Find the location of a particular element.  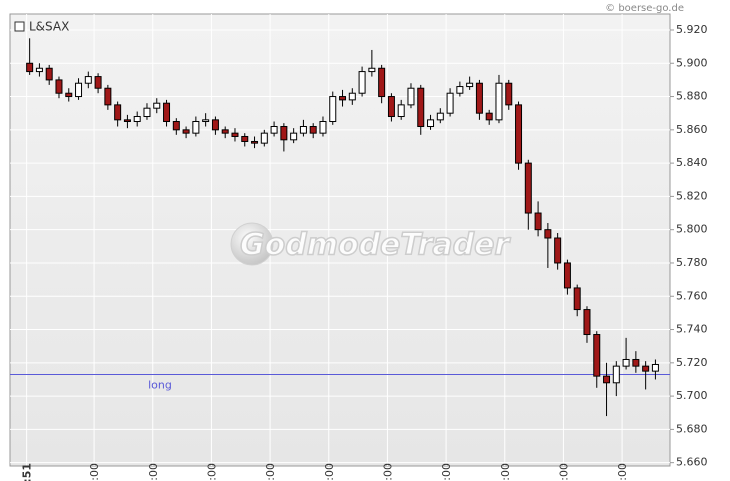

y-tick-label: 5.700 is located at coordinates (692, 395).